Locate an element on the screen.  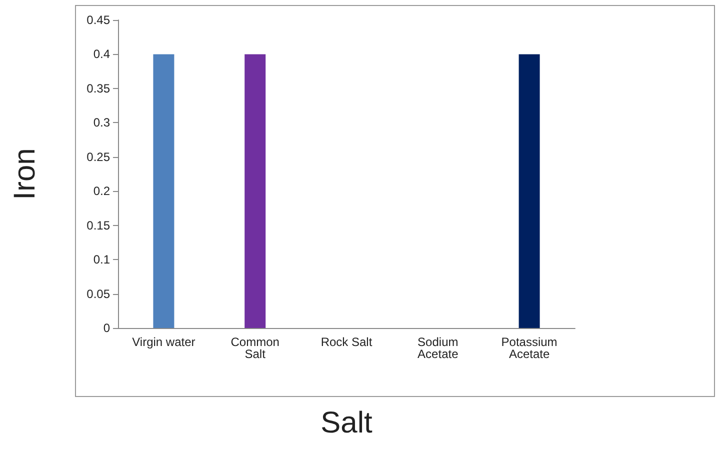
y-tick-label: 0.15 is located at coordinates (98, 225).